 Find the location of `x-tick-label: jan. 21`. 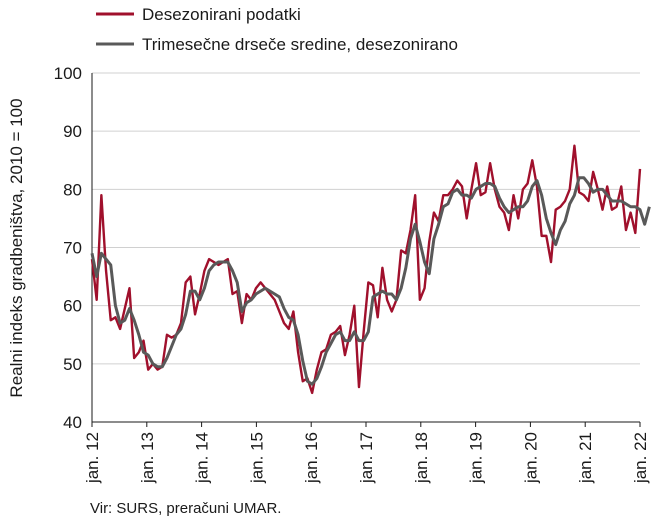

x-tick-label: jan. 21 is located at coordinates (585, 458).